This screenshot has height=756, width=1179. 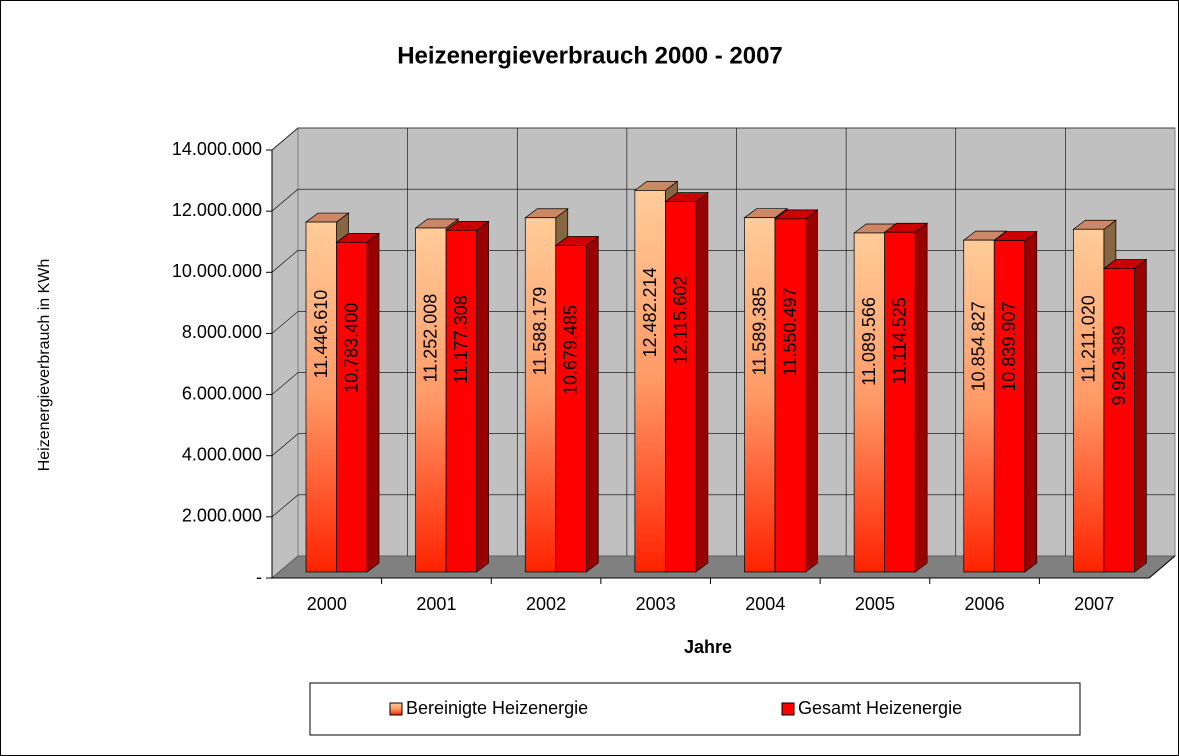 What do you see at coordinates (431, 338) in the screenshot?
I see `value-label: 11.252.008` at bounding box center [431, 338].